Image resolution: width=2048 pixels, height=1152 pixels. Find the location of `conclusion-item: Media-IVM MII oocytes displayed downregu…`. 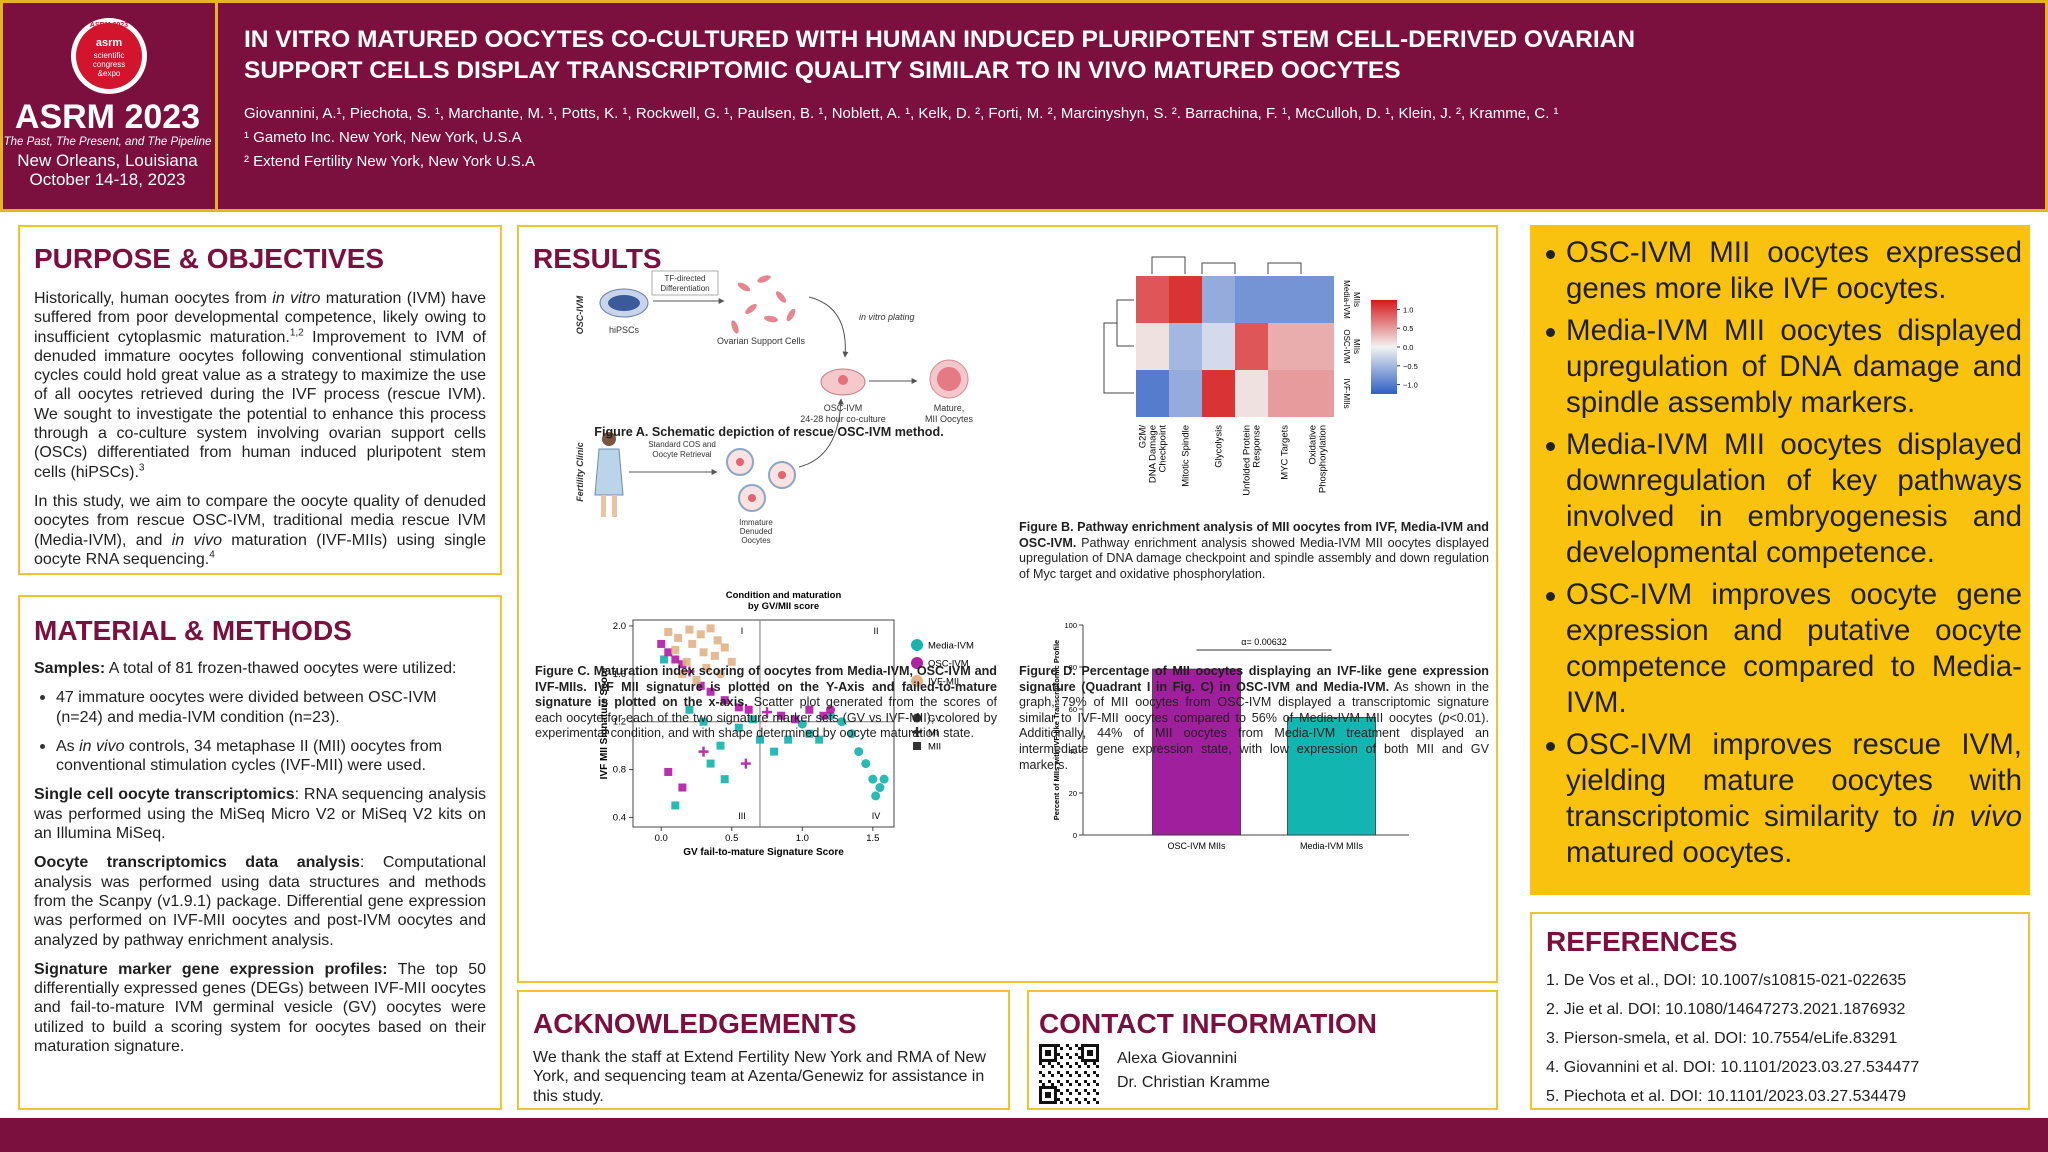

conclusion-item: Media-IVM MII oocytes displayed downregu… is located at coordinates (1784, 499).